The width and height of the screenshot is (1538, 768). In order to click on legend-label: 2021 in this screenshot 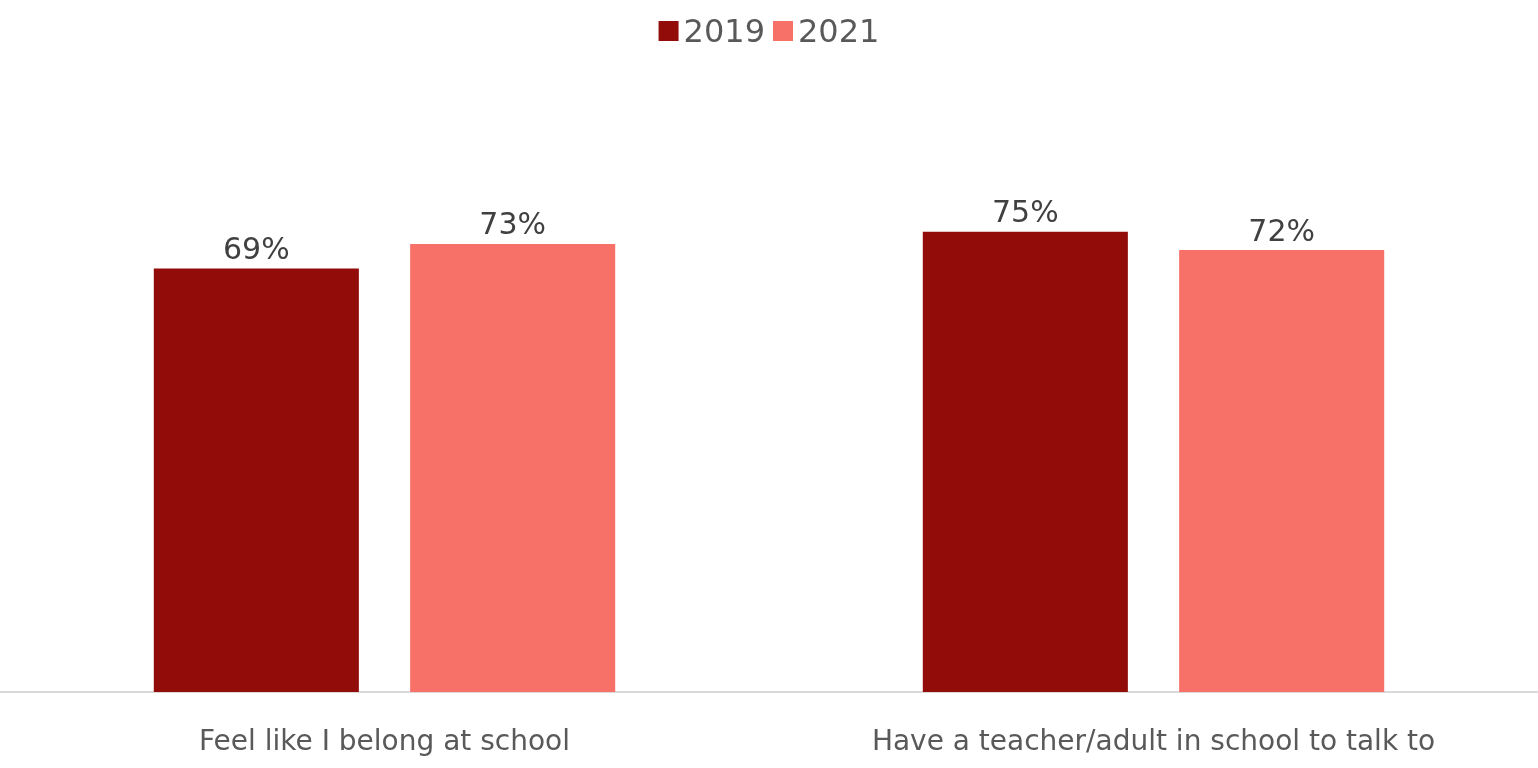, I will do `click(839, 31)`.